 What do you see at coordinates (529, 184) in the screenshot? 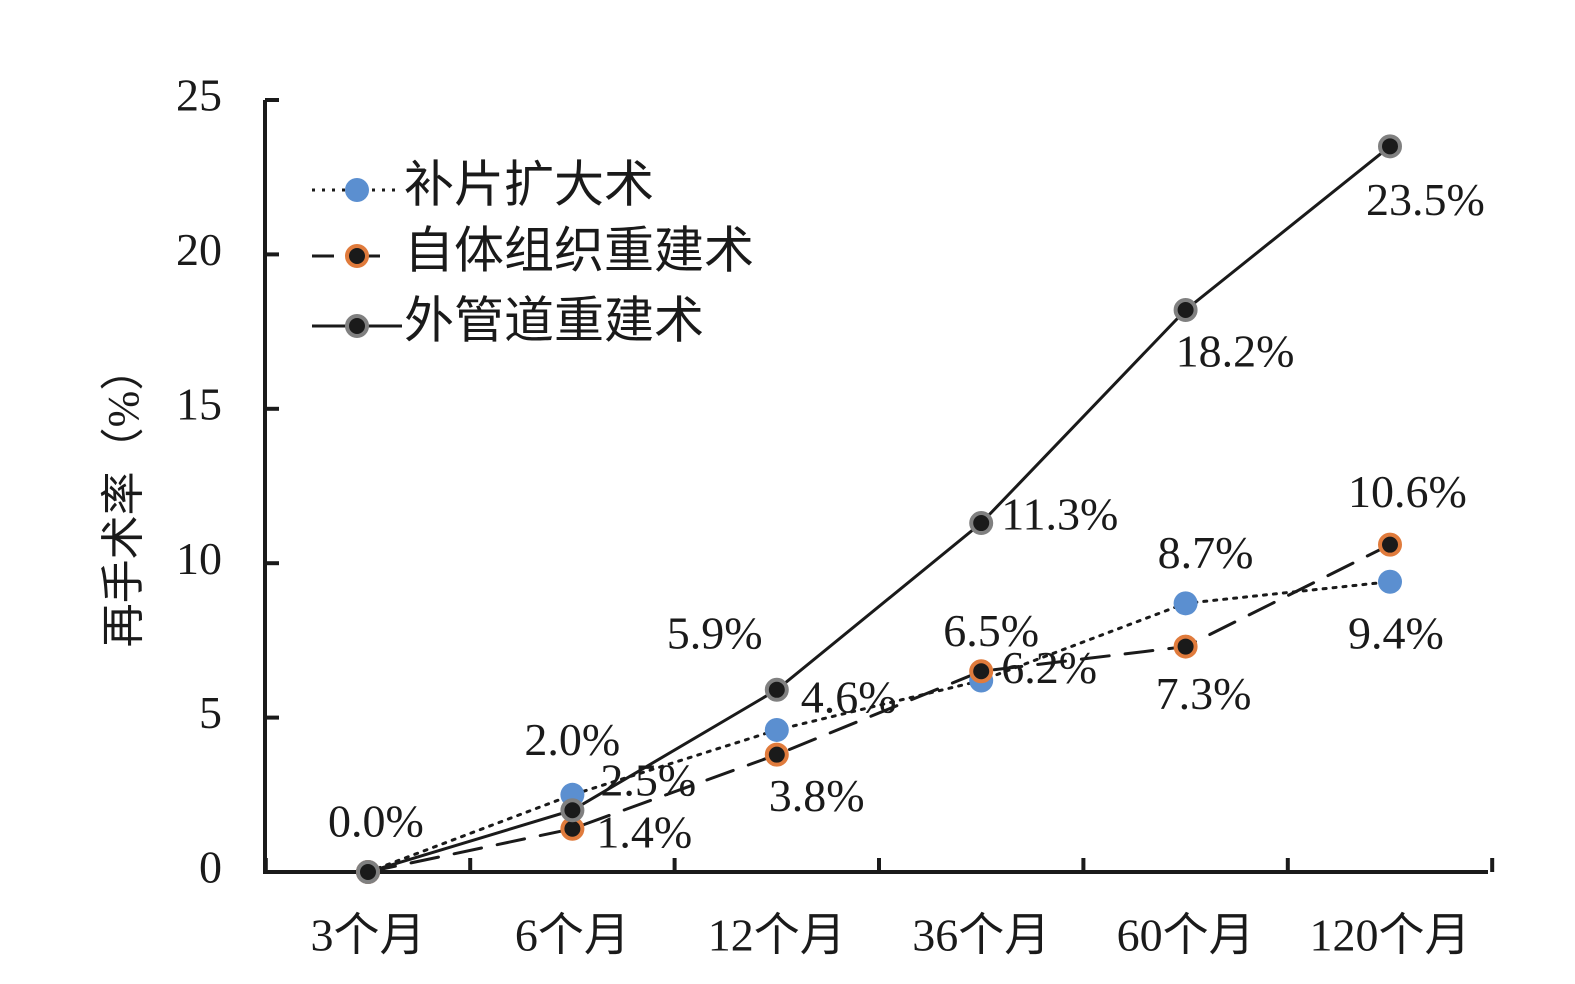
I see `legend-label-0: 补片扩大术` at bounding box center [529, 184].